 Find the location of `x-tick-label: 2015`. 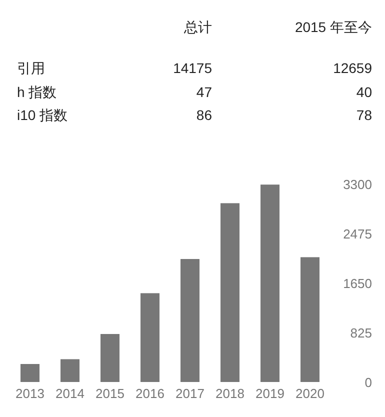

x-tick-label: 2015 is located at coordinates (110, 393).